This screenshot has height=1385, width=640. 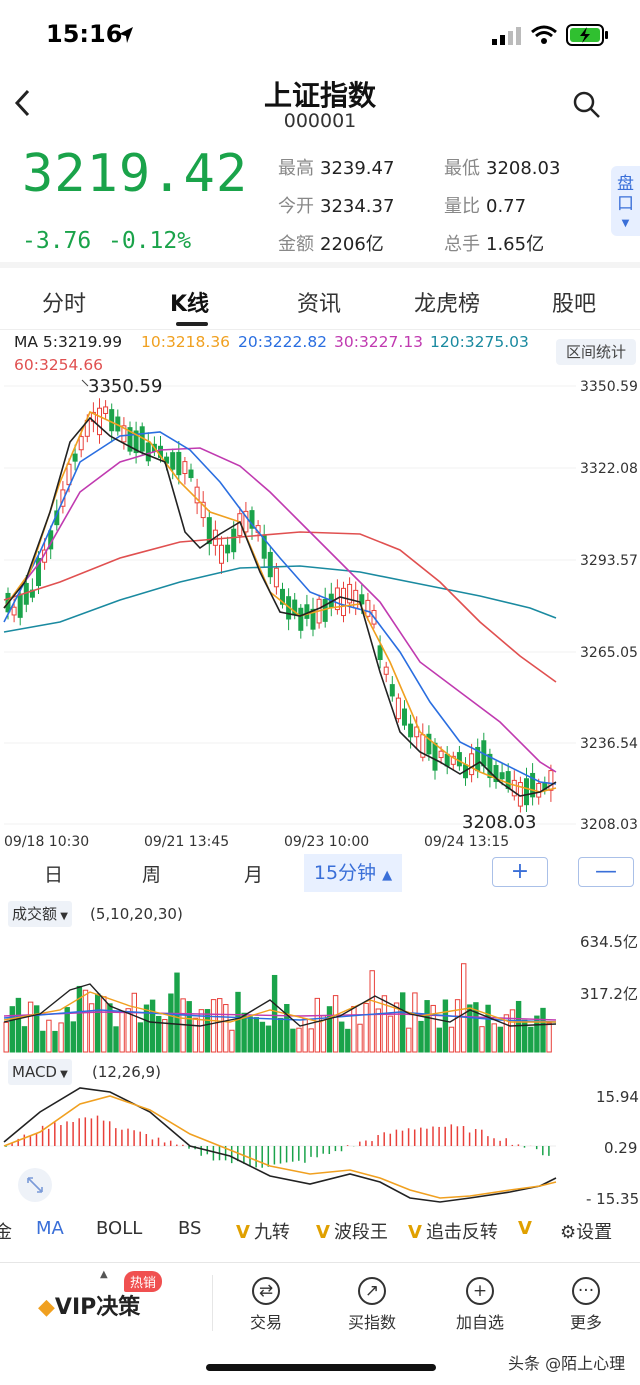 What do you see at coordinates (586, 1305) in the screenshot?
I see `more-button: ··· 更多` at bounding box center [586, 1305].